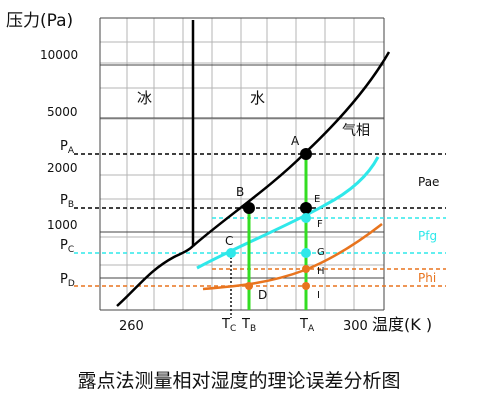 The image size is (478, 400). Describe the element at coordinates (317, 199) in the screenshot. I see `point-e-label: E` at that location.